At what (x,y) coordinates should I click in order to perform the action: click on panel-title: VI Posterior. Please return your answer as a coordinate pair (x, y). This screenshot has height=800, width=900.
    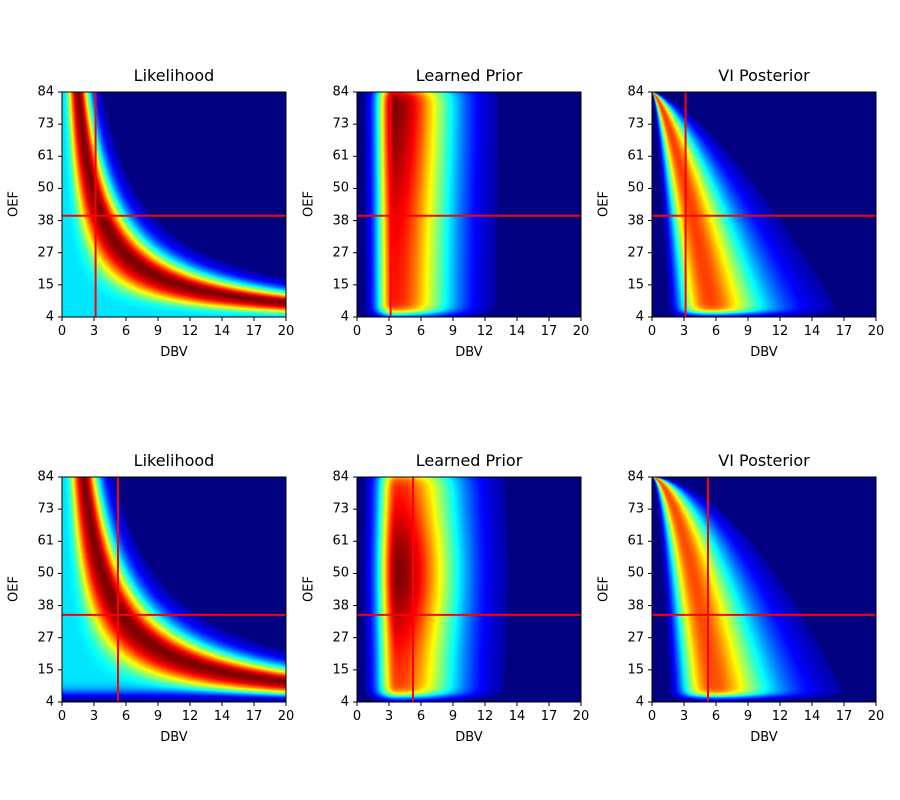
    Looking at the image, I should click on (764, 75).